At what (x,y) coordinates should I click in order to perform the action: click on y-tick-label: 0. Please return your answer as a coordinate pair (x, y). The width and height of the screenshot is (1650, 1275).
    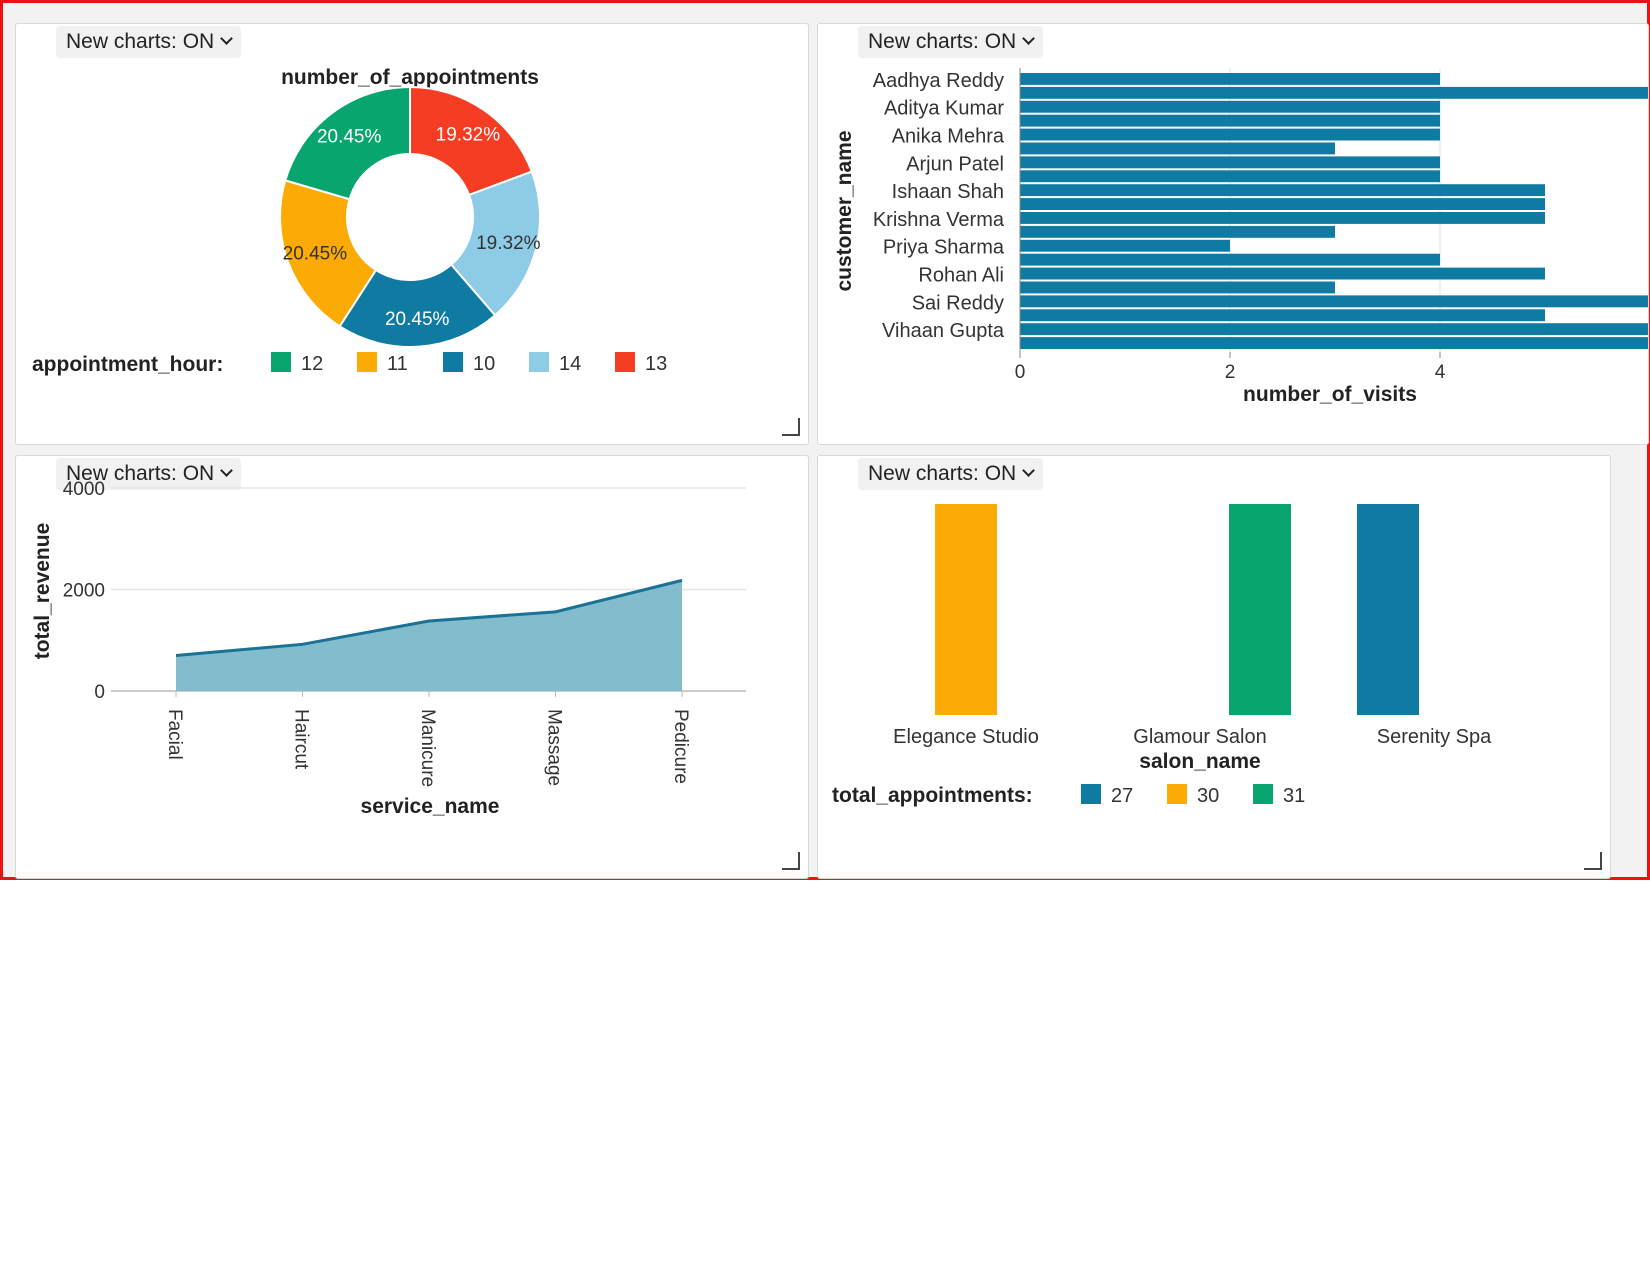
    Looking at the image, I should click on (99, 692).